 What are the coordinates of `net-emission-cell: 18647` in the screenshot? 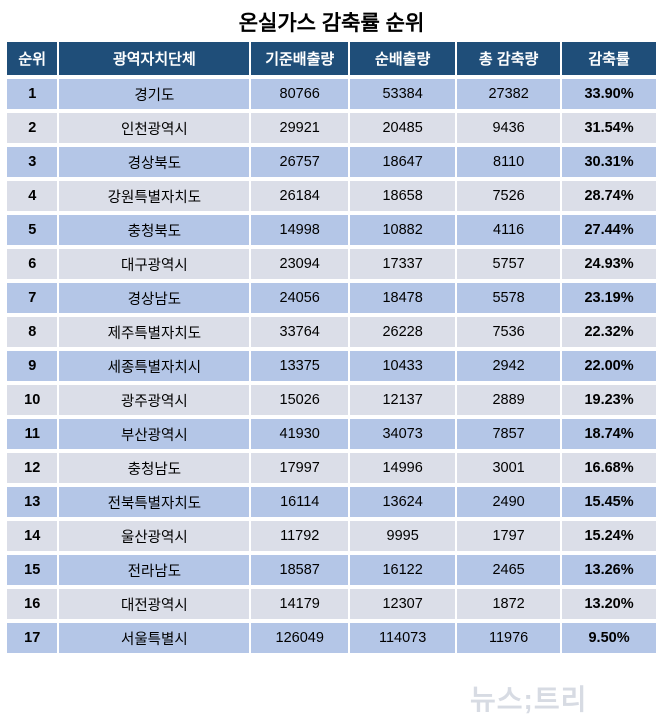 It's located at (403, 162).